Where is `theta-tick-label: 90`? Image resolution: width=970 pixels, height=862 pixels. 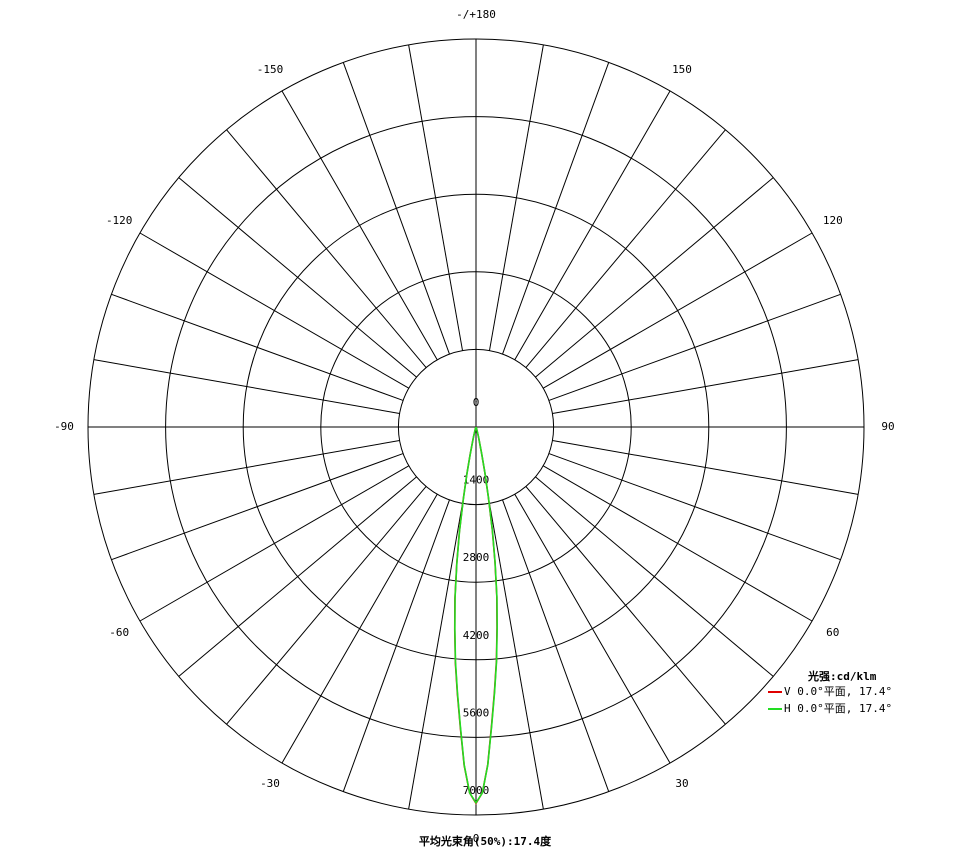
theta-tick-label: 90 is located at coordinates (887, 426).